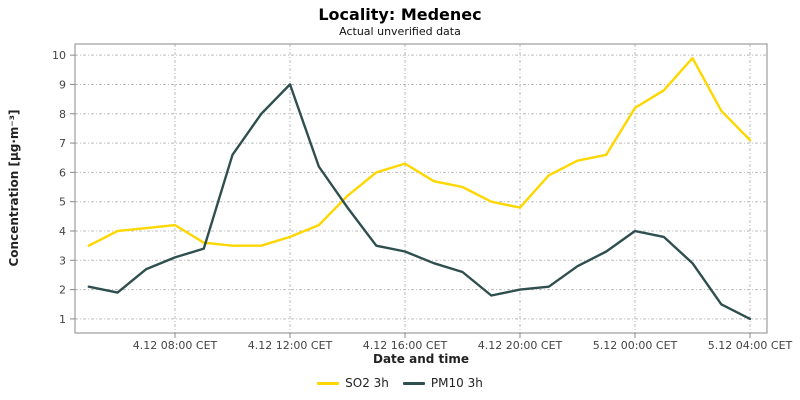 The width and height of the screenshot is (800, 400). I want to click on legend-item-so2-3h: SO2 3h, so click(353, 383).